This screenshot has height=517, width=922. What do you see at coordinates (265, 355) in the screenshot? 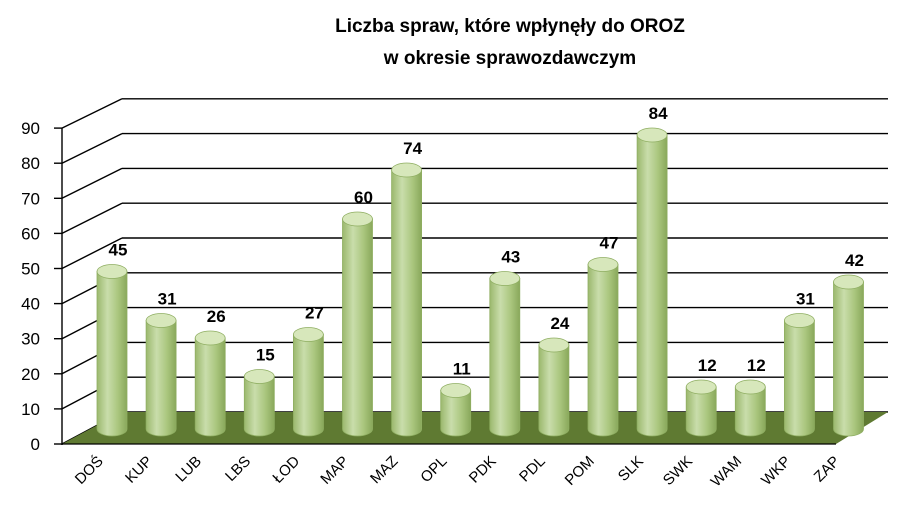
I see `data-label: 15` at bounding box center [265, 355].